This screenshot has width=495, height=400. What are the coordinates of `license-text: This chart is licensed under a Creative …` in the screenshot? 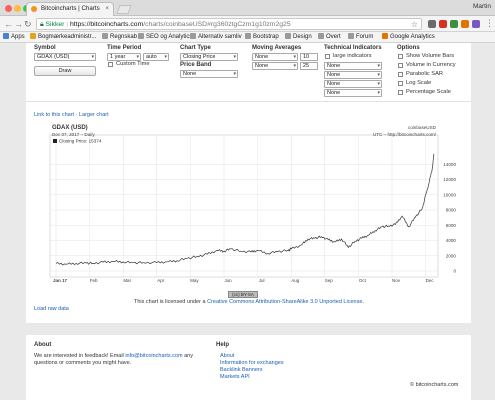 It's located at (249, 302).